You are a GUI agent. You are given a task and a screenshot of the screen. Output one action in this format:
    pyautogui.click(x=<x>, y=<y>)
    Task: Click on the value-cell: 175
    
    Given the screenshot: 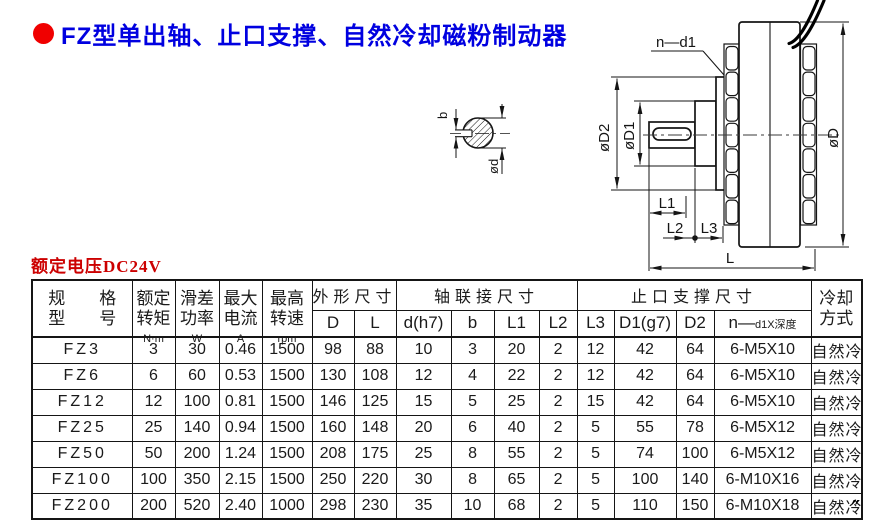 What is the action you would take?
    pyautogui.click(x=375, y=454)
    